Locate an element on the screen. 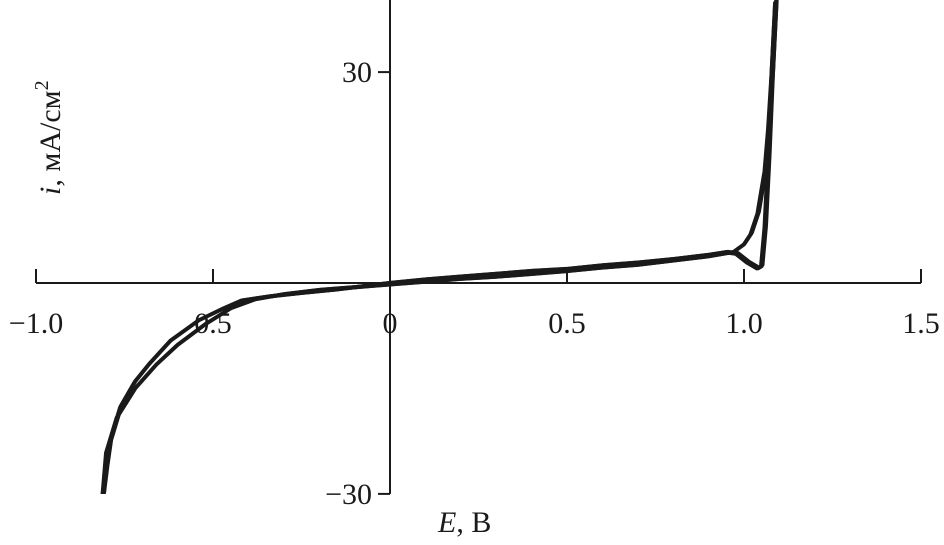  y-tick-label: −30 is located at coordinates (348, 494).